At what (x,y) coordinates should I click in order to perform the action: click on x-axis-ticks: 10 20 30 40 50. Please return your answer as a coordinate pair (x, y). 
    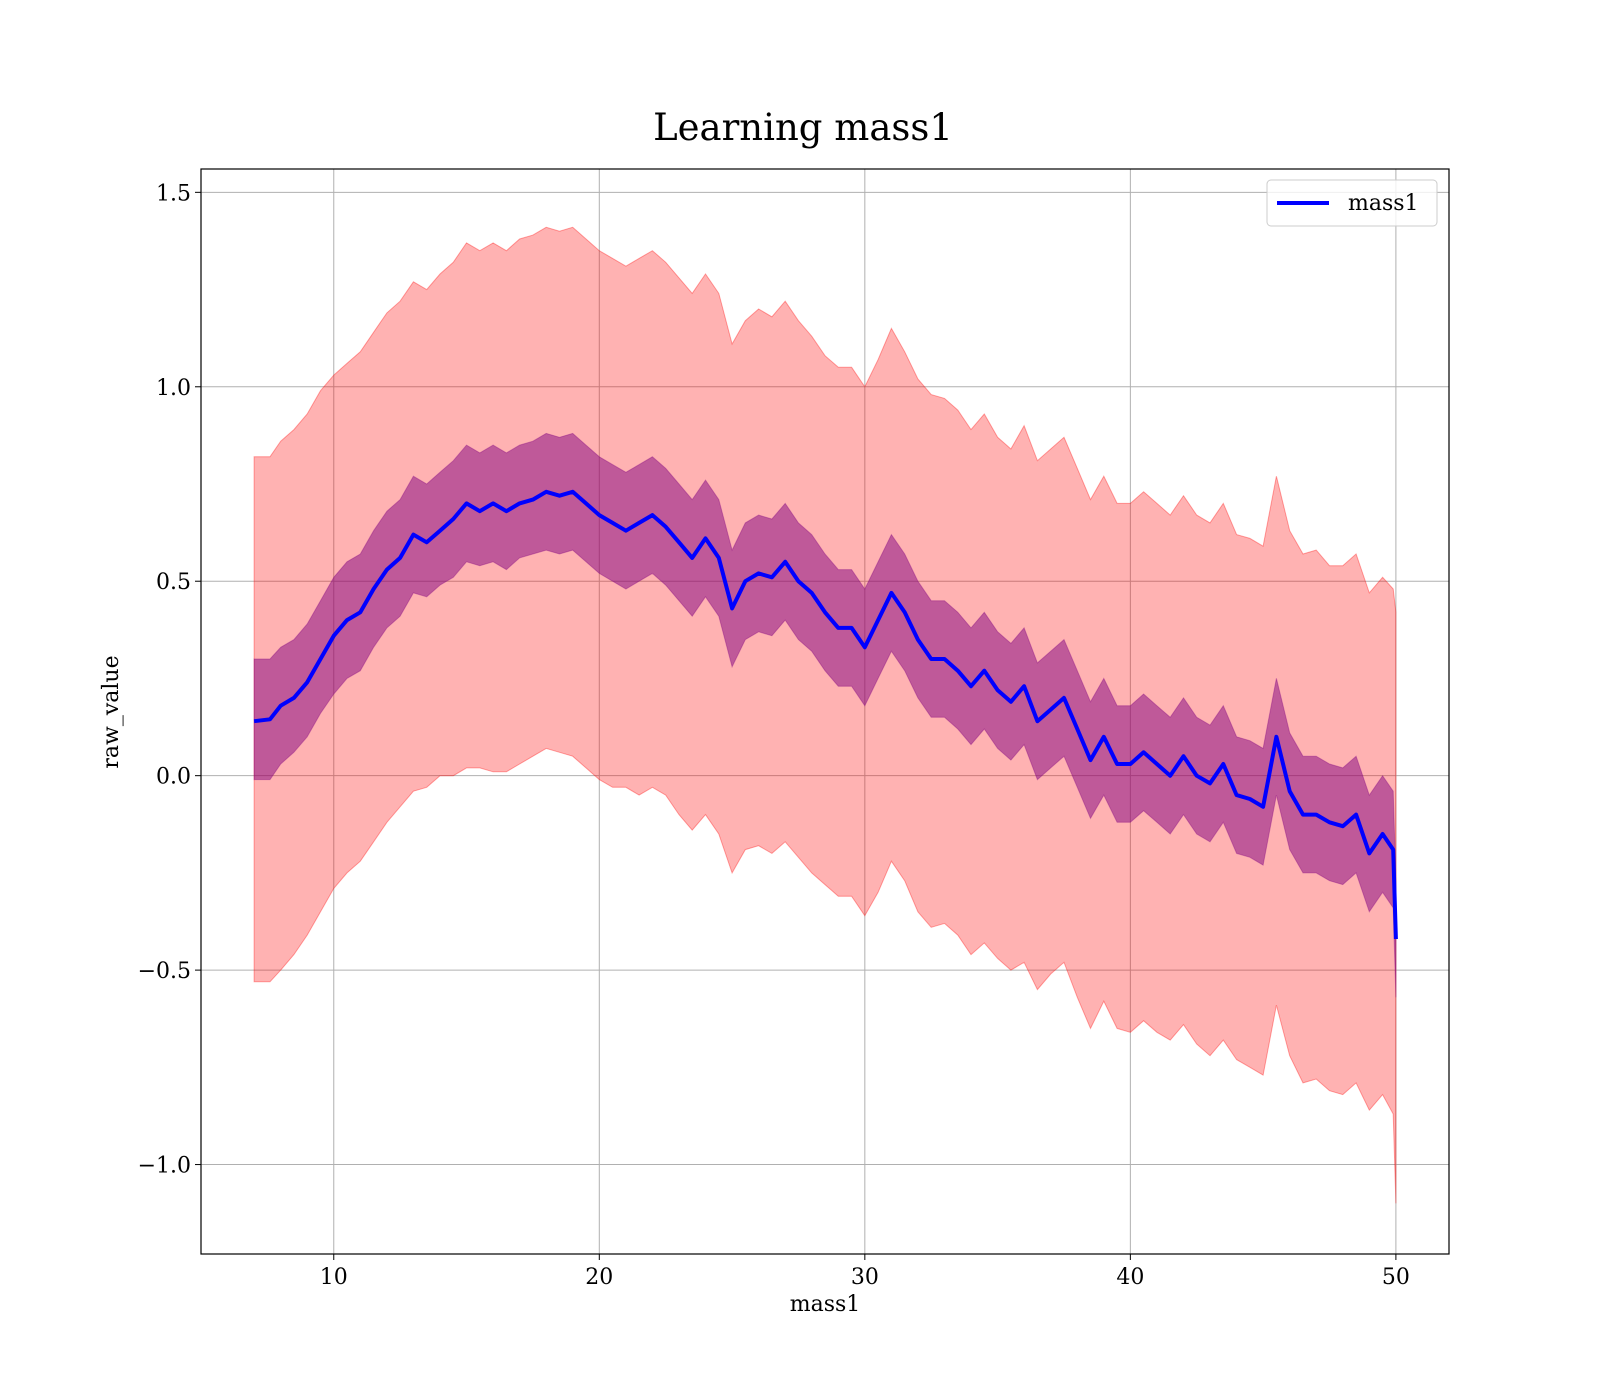
    Looking at the image, I should click on (865, 1272).